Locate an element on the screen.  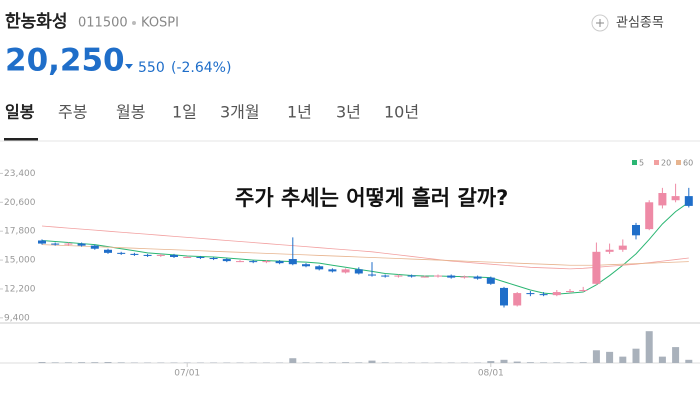
tab: 월봉 is located at coordinates (130, 112).